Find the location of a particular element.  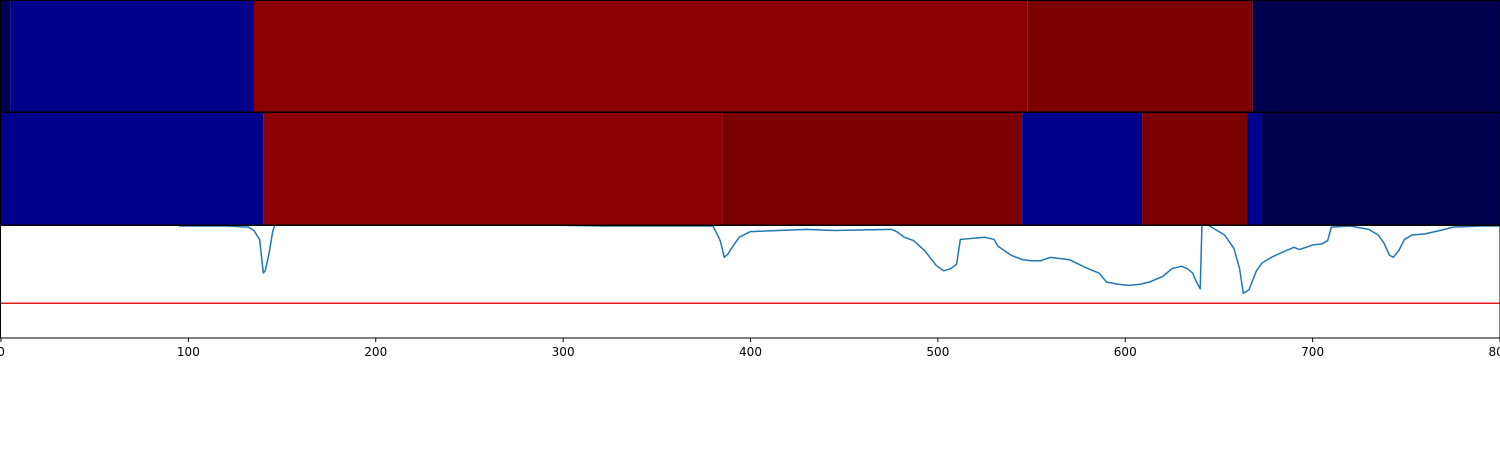

x-axis: 0 100 200 300 400 500 600 700 800 is located at coordinates (750, 348).